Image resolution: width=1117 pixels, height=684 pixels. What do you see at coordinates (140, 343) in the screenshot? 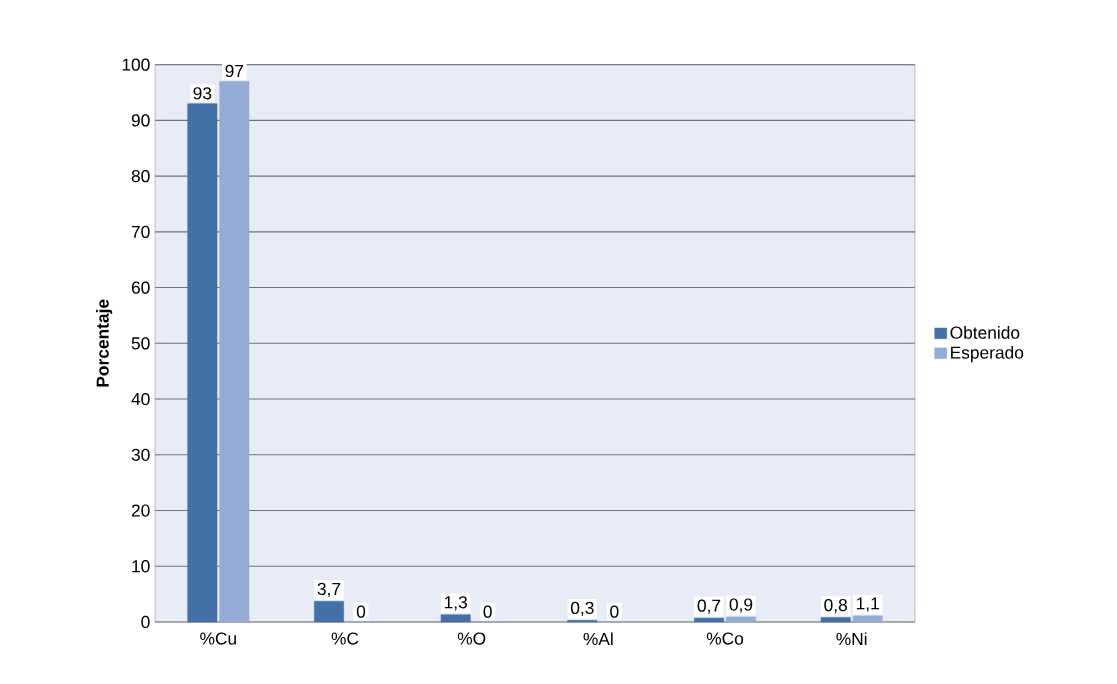
I see `y-tick-label: 50` at bounding box center [140, 343].